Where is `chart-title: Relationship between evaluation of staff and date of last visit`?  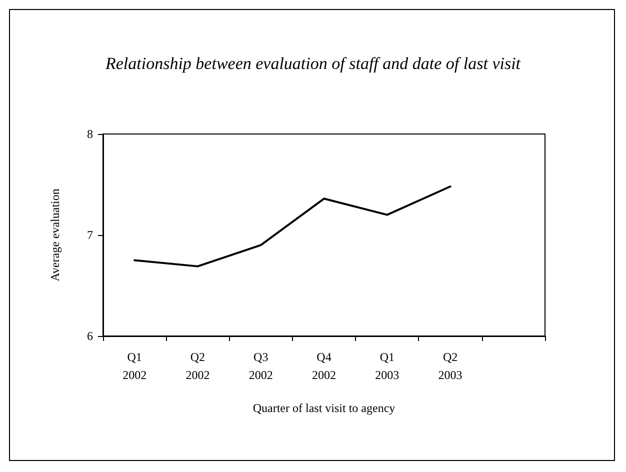
chart-title: Relationship between evaluation of staff and date of last visit is located at coordinates (313, 63).